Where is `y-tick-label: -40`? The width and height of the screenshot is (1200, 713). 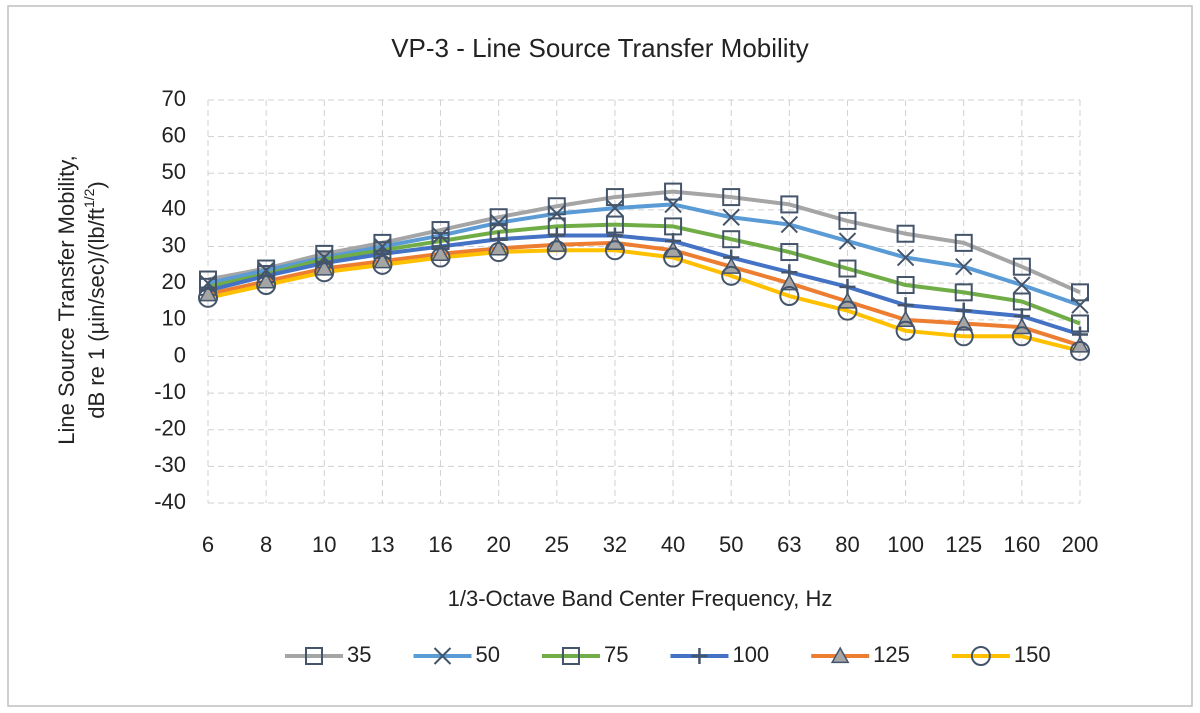
y-tick-label: -40 is located at coordinates (170, 501).